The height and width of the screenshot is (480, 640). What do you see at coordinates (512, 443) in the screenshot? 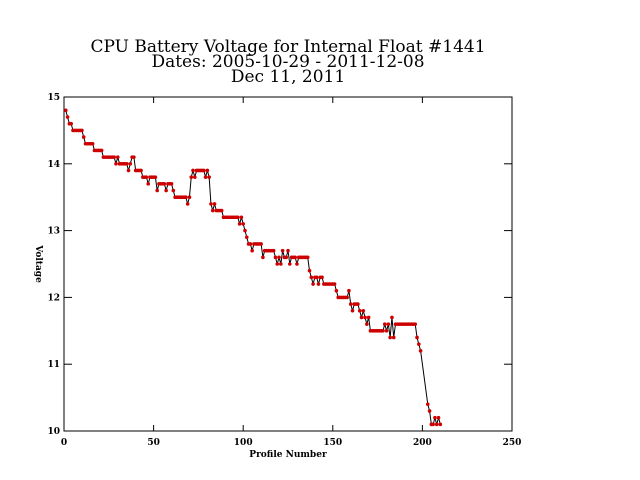
I see `x-tick-label: 250` at bounding box center [512, 443].